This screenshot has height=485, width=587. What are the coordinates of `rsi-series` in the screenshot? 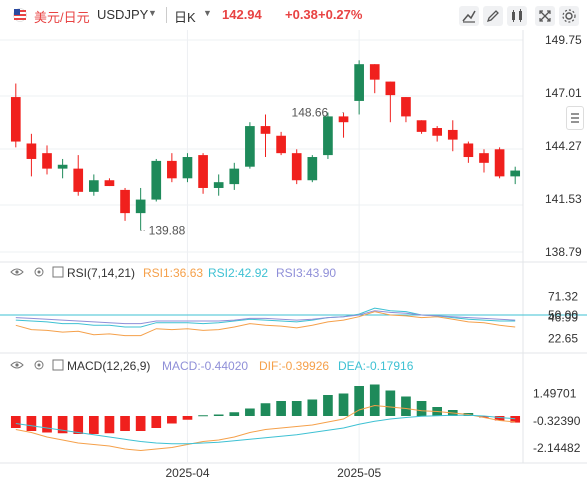 It's located at (293, 322).